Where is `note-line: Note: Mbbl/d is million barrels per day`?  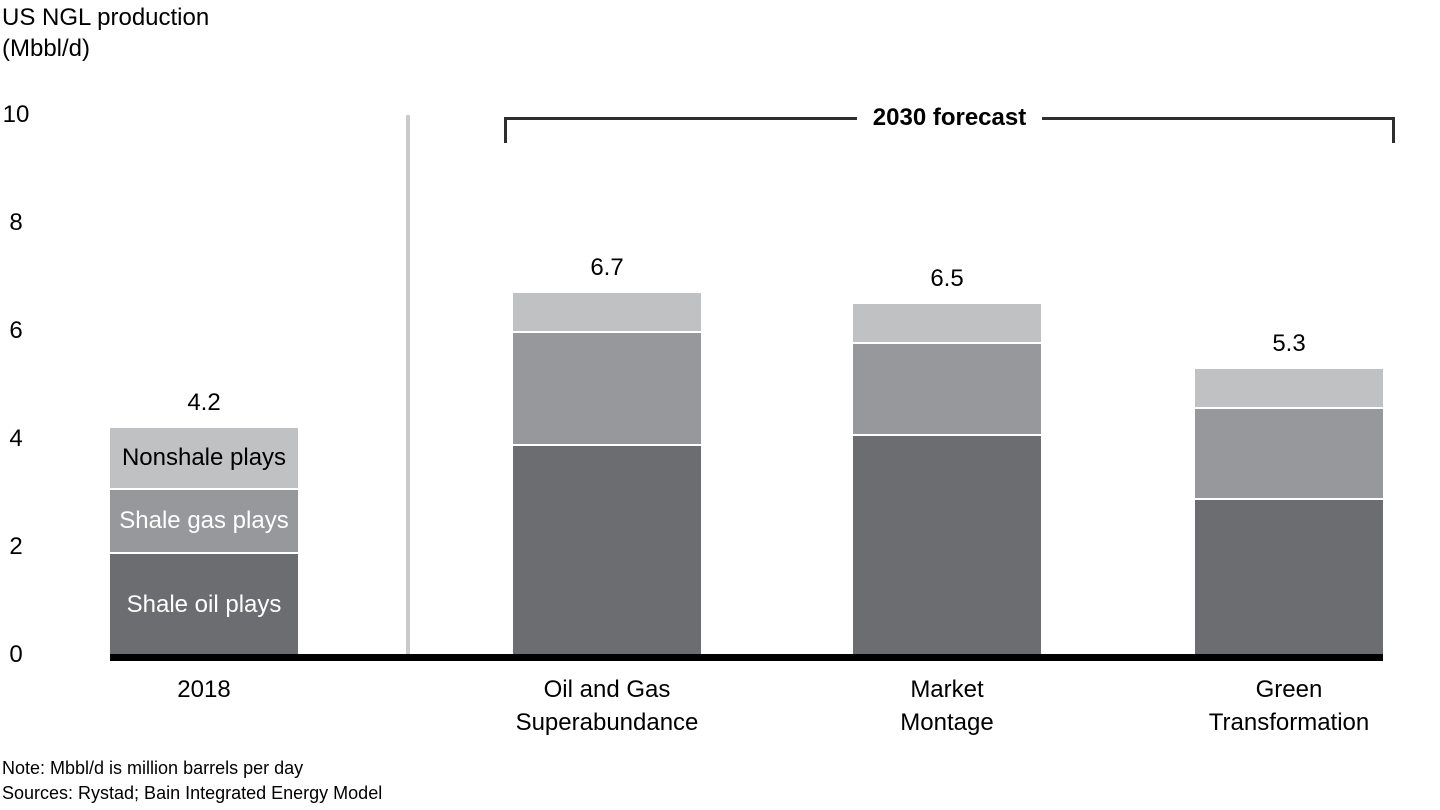
note-line: Note: Mbbl/d is million barrels per day is located at coordinates (153, 768).